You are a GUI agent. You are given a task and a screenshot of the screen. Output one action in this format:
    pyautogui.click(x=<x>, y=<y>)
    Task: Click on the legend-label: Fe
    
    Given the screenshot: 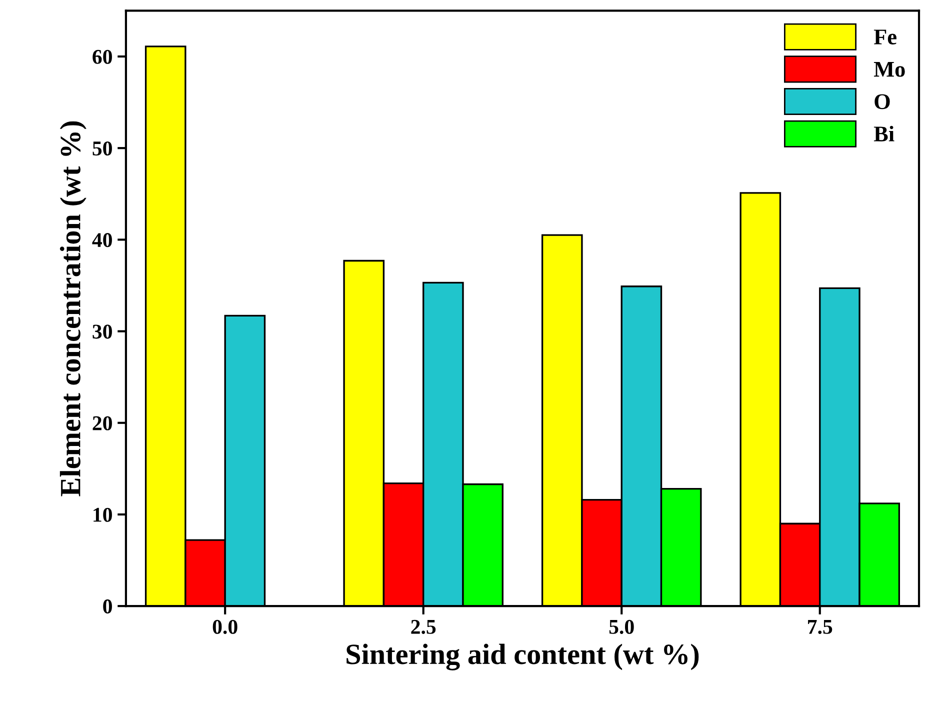 What is the action you would take?
    pyautogui.click(x=885, y=37)
    